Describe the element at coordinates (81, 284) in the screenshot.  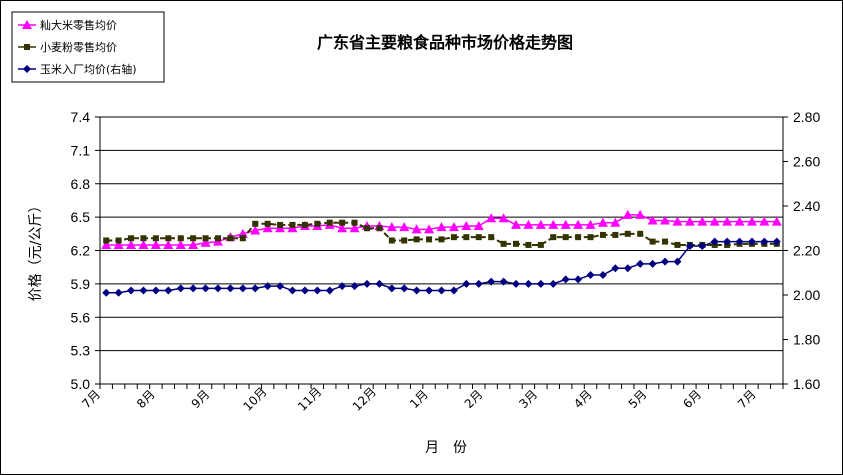
I see `left-tick-label: 5.9` at that location.